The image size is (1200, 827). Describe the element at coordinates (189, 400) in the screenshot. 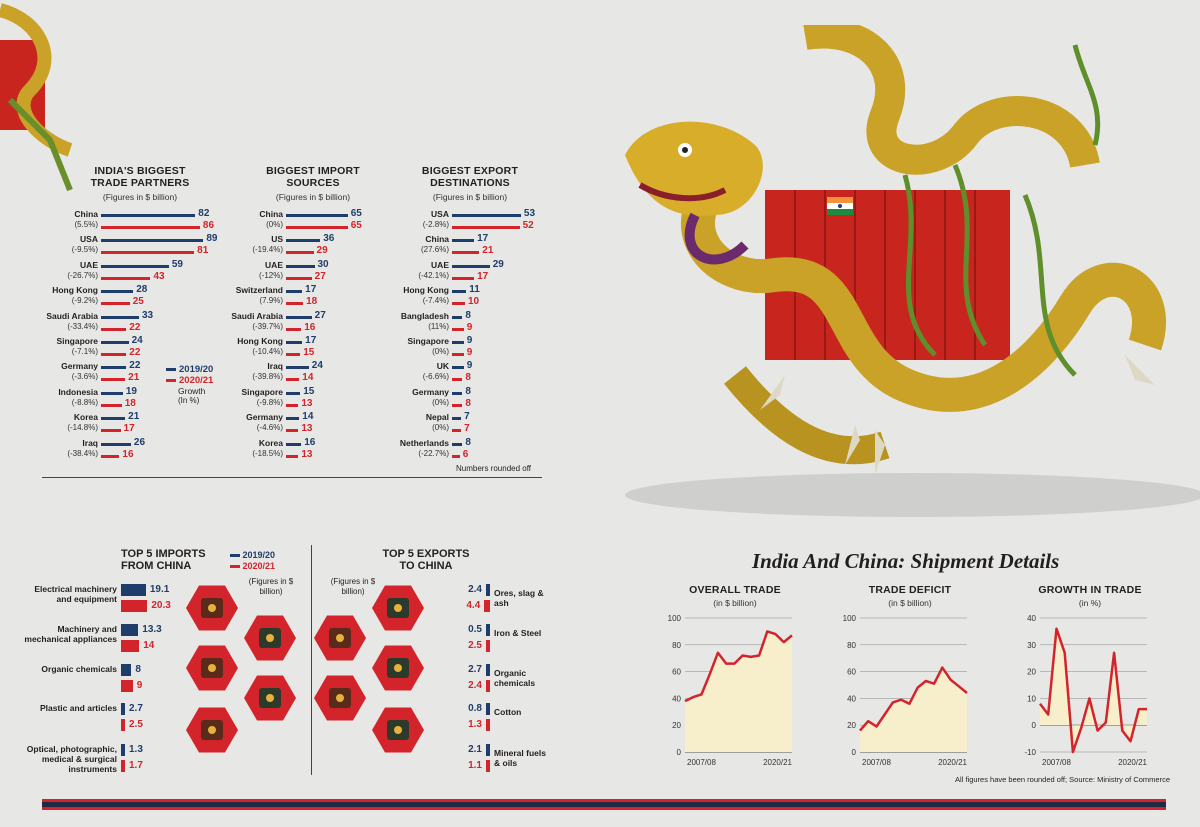

I see `legend-growth-unit: (In %)` at that location.